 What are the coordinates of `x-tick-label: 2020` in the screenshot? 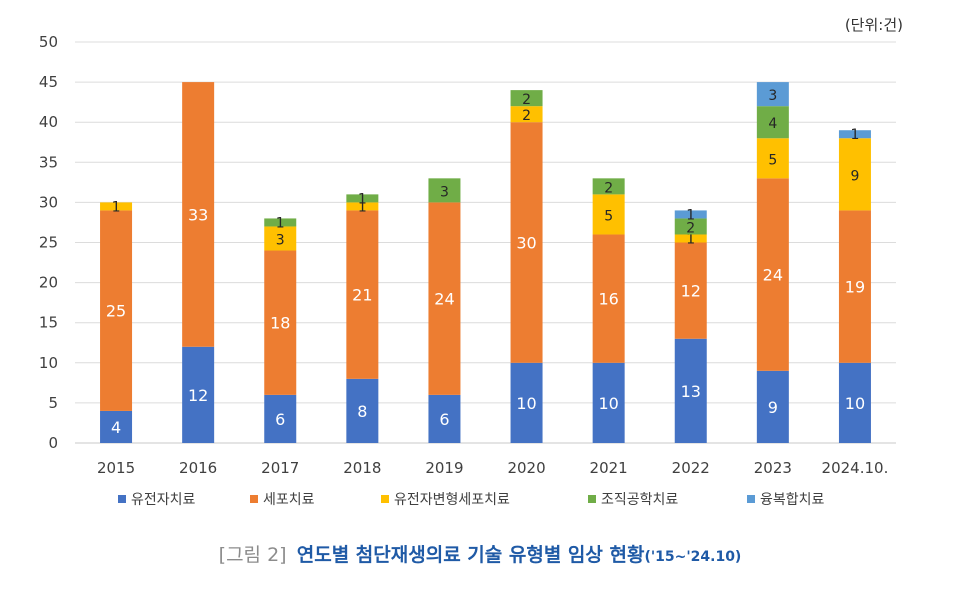 It's located at (526, 468).